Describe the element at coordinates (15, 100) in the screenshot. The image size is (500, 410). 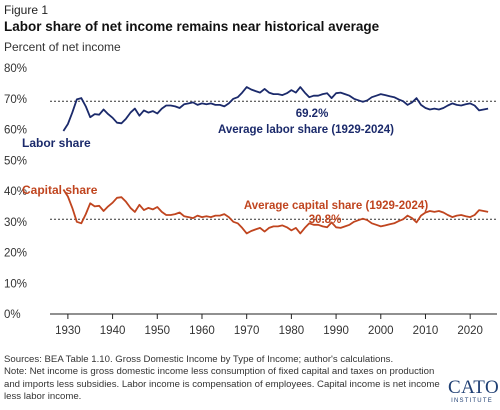
I see `y-tick-label: 70%` at that location.